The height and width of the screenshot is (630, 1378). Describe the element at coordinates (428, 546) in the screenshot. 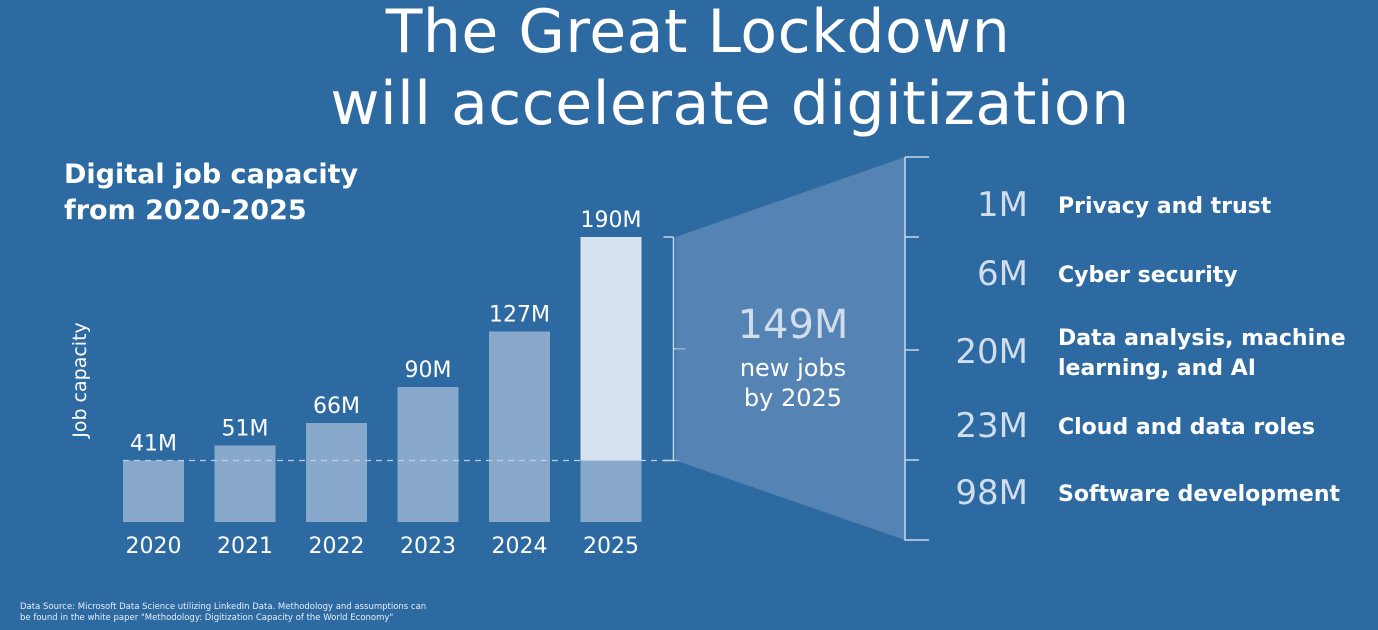

I see `x-tick-label-2023: 2023` at that location.